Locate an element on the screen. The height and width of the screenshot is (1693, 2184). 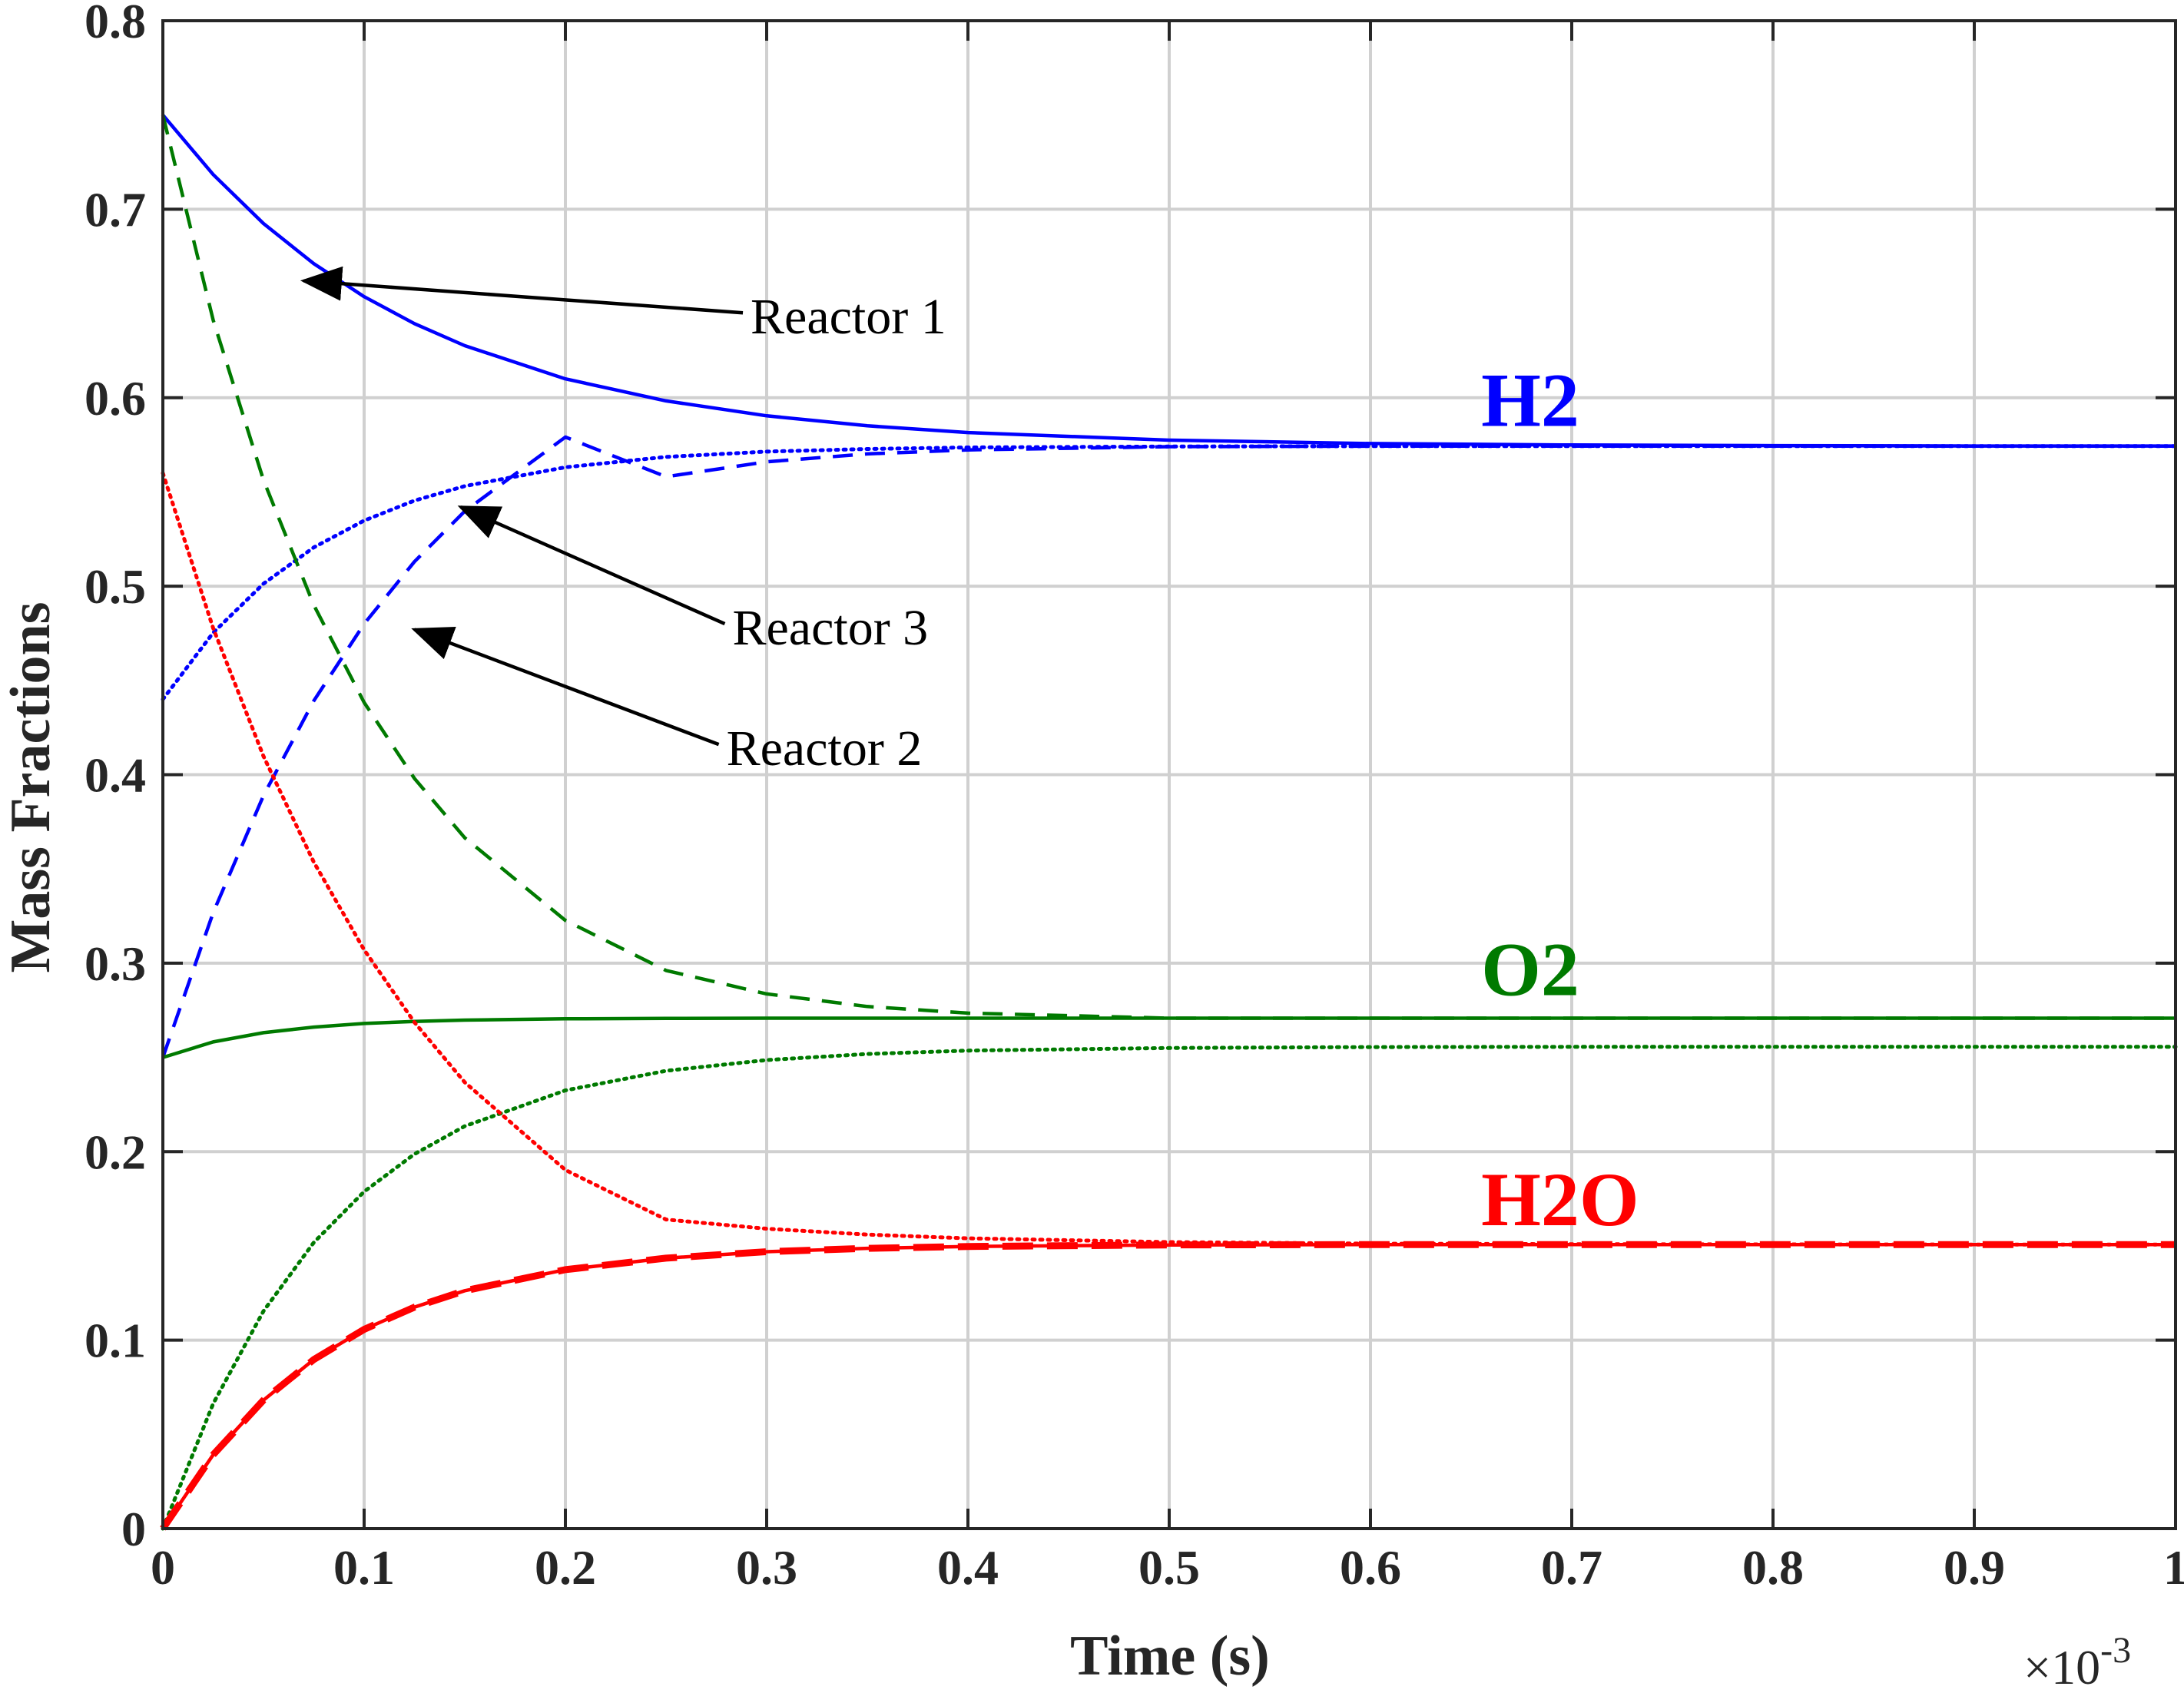
y-axis-title: Mass Fractions is located at coordinates (31, 787).